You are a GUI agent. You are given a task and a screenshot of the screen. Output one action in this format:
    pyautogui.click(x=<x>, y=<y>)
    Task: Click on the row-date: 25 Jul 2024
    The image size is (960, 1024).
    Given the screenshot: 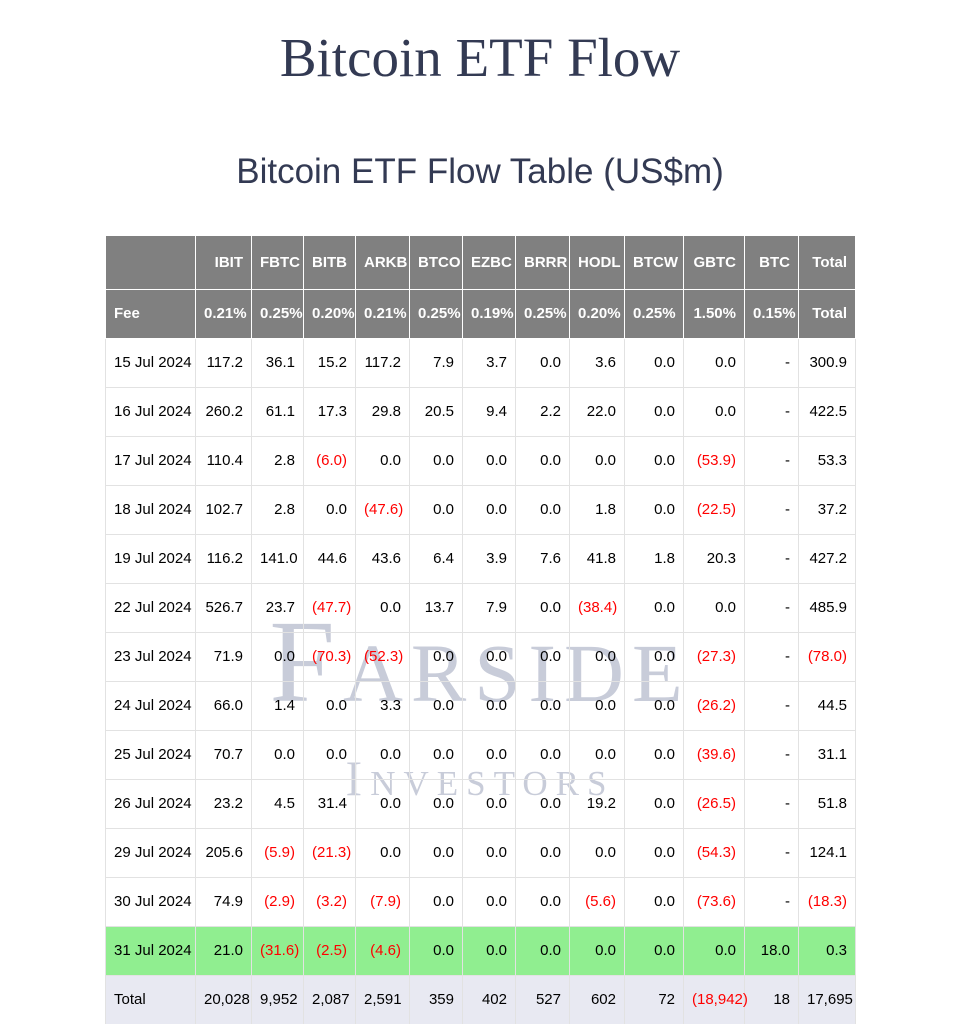 What is the action you would take?
    pyautogui.click(x=150, y=754)
    